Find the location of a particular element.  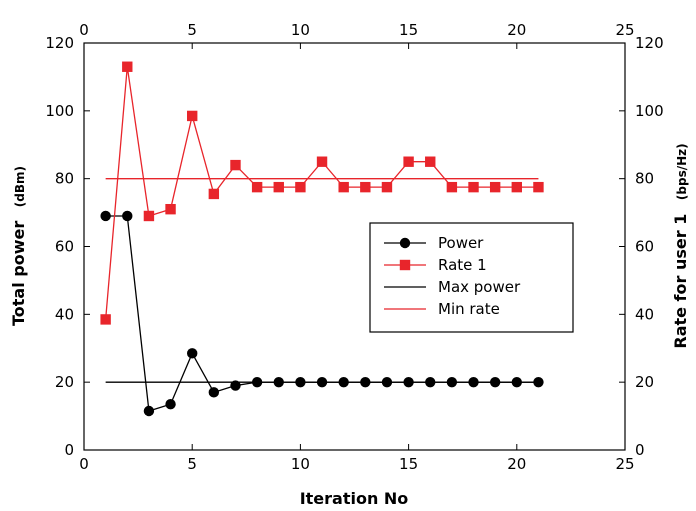

legend-marker-power is located at coordinates (405, 243).